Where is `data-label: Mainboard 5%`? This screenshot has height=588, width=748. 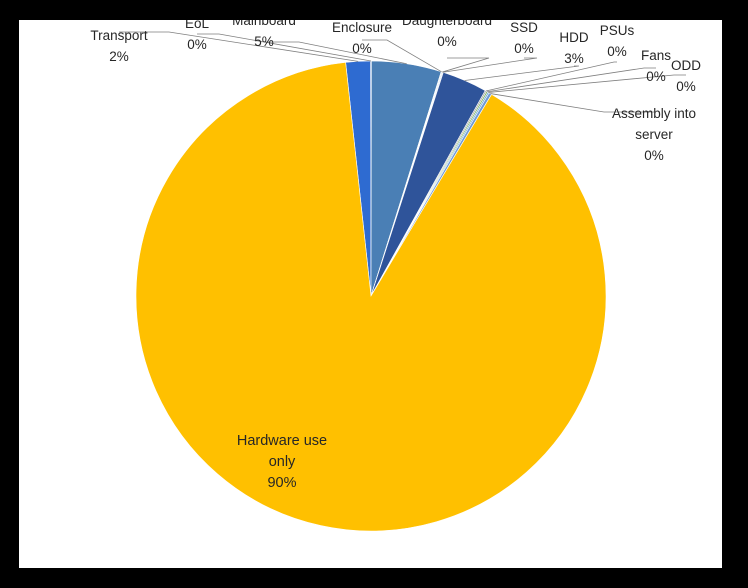
data-label: Mainboard 5% is located at coordinates (264, 34).